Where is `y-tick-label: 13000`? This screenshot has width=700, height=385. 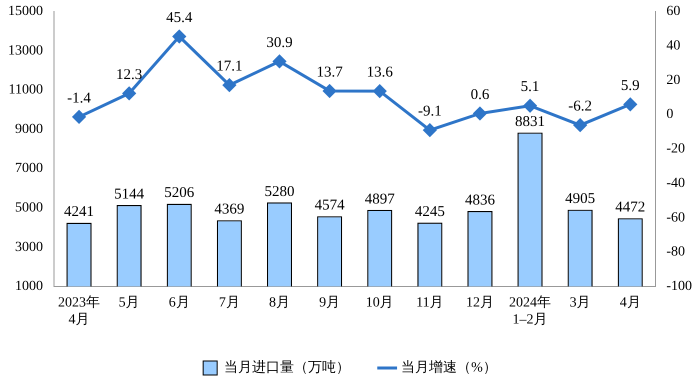
y-tick-label: 13000 is located at coordinates (25, 50).